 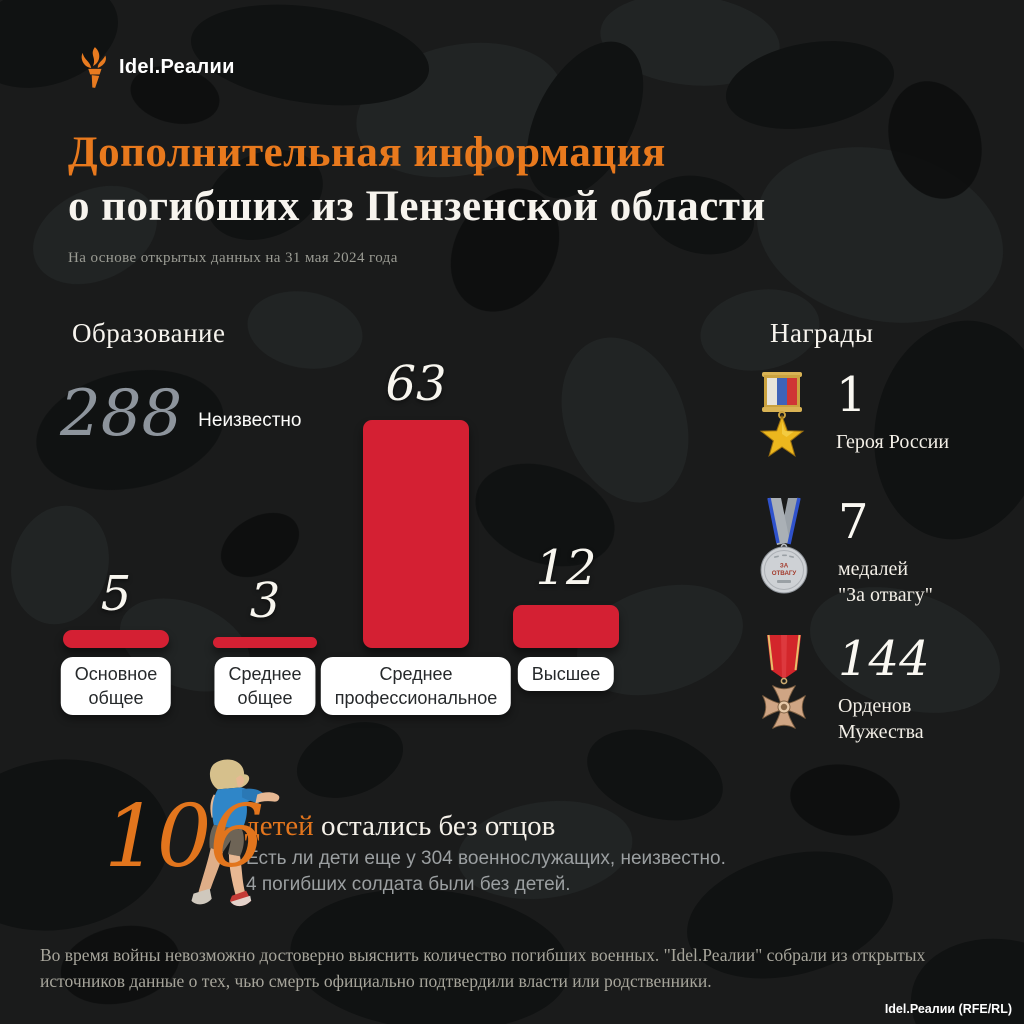 What do you see at coordinates (416, 686) in the screenshot?
I see `bar-category-label: Среднее профессиональное` at bounding box center [416, 686].